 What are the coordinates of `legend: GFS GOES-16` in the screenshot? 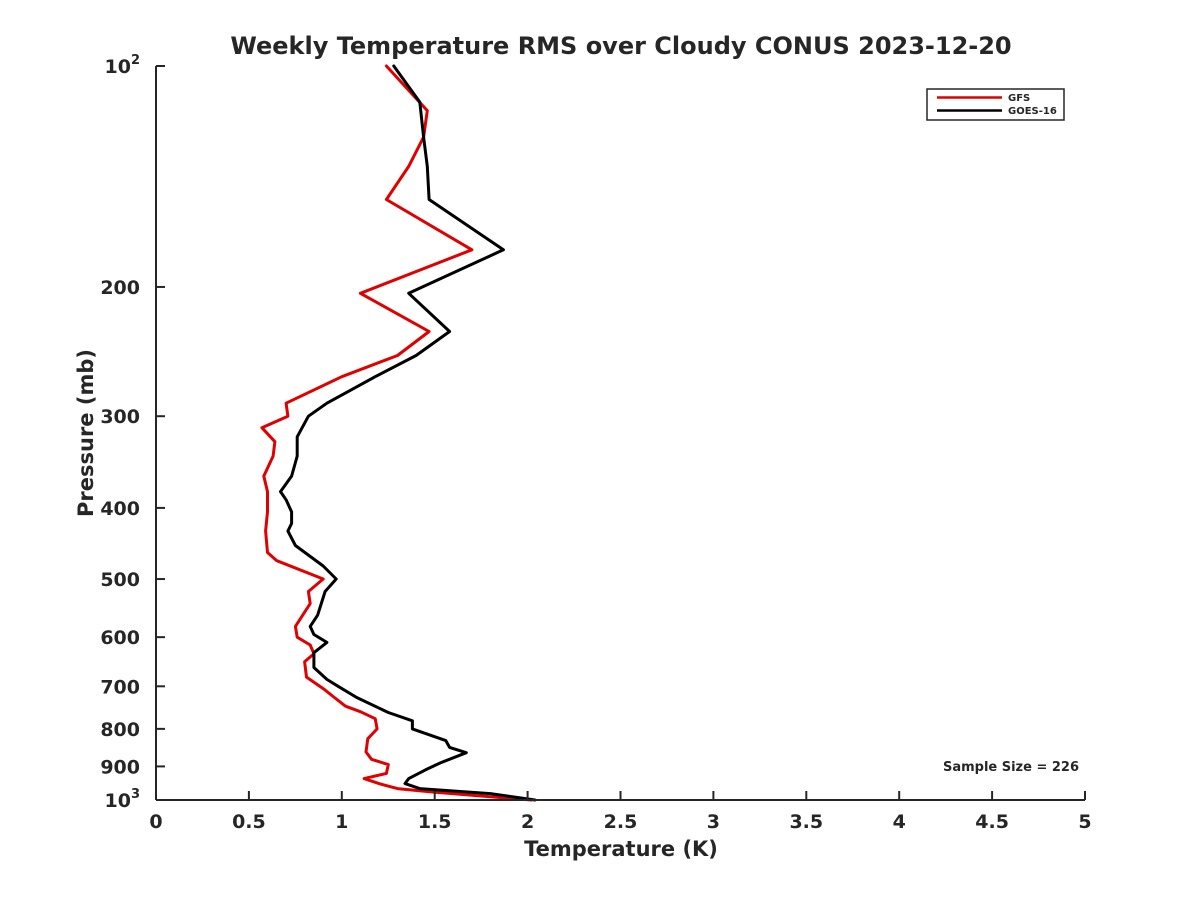 It's located at (995, 104).